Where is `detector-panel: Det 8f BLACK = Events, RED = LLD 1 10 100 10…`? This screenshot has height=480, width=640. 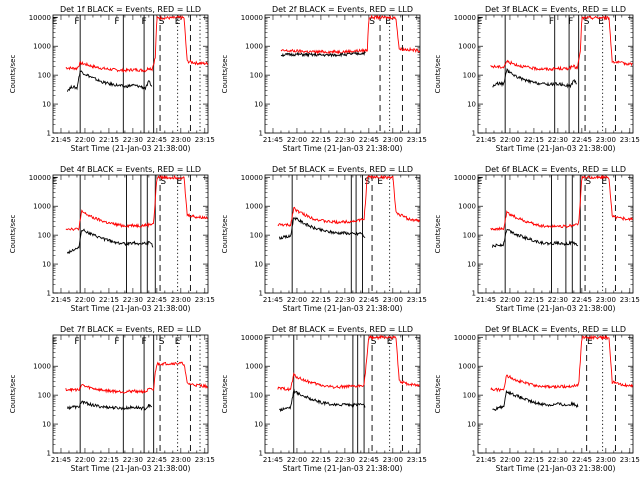 detector-panel: Det 8f BLACK = Events, RED = LLD 1 10 100 10… is located at coordinates (324, 399).